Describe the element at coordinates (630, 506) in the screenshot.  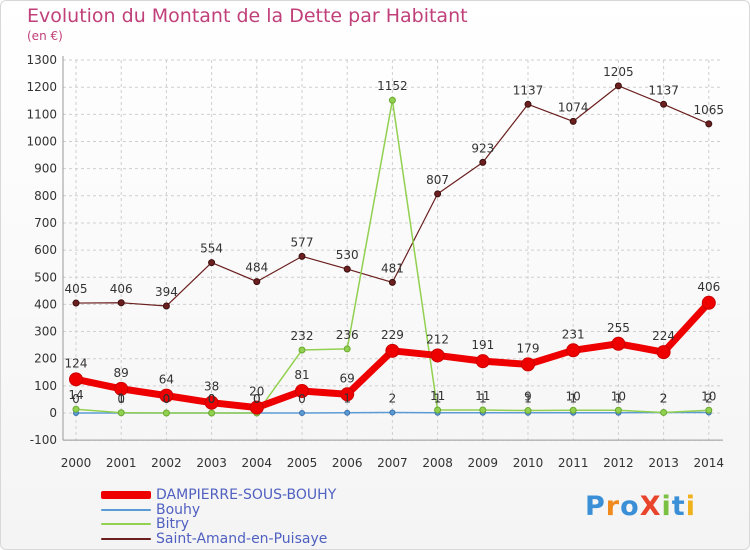
I see `logo-letter: o` at that location.